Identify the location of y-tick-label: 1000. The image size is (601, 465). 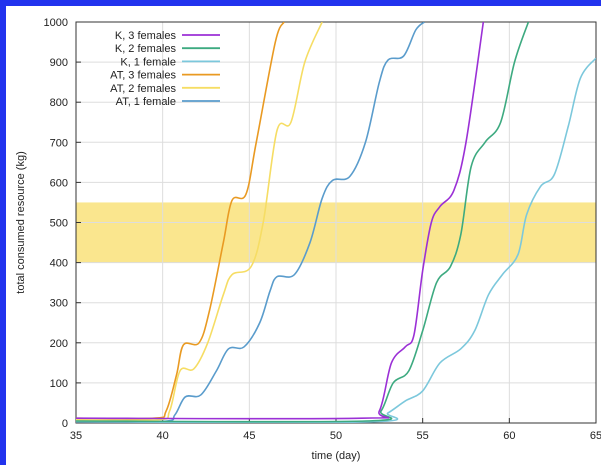
(56, 23).